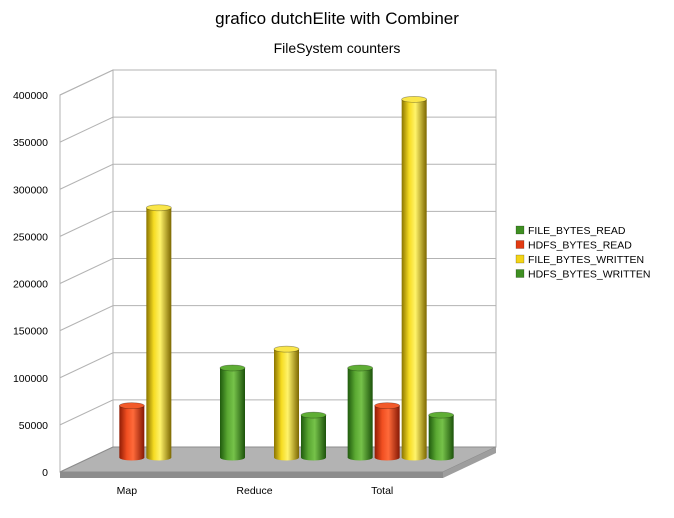 Image resolution: width=674 pixels, height=518 pixels. What do you see at coordinates (251, 475) in the screenshot?
I see `floor-edge` at bounding box center [251, 475].